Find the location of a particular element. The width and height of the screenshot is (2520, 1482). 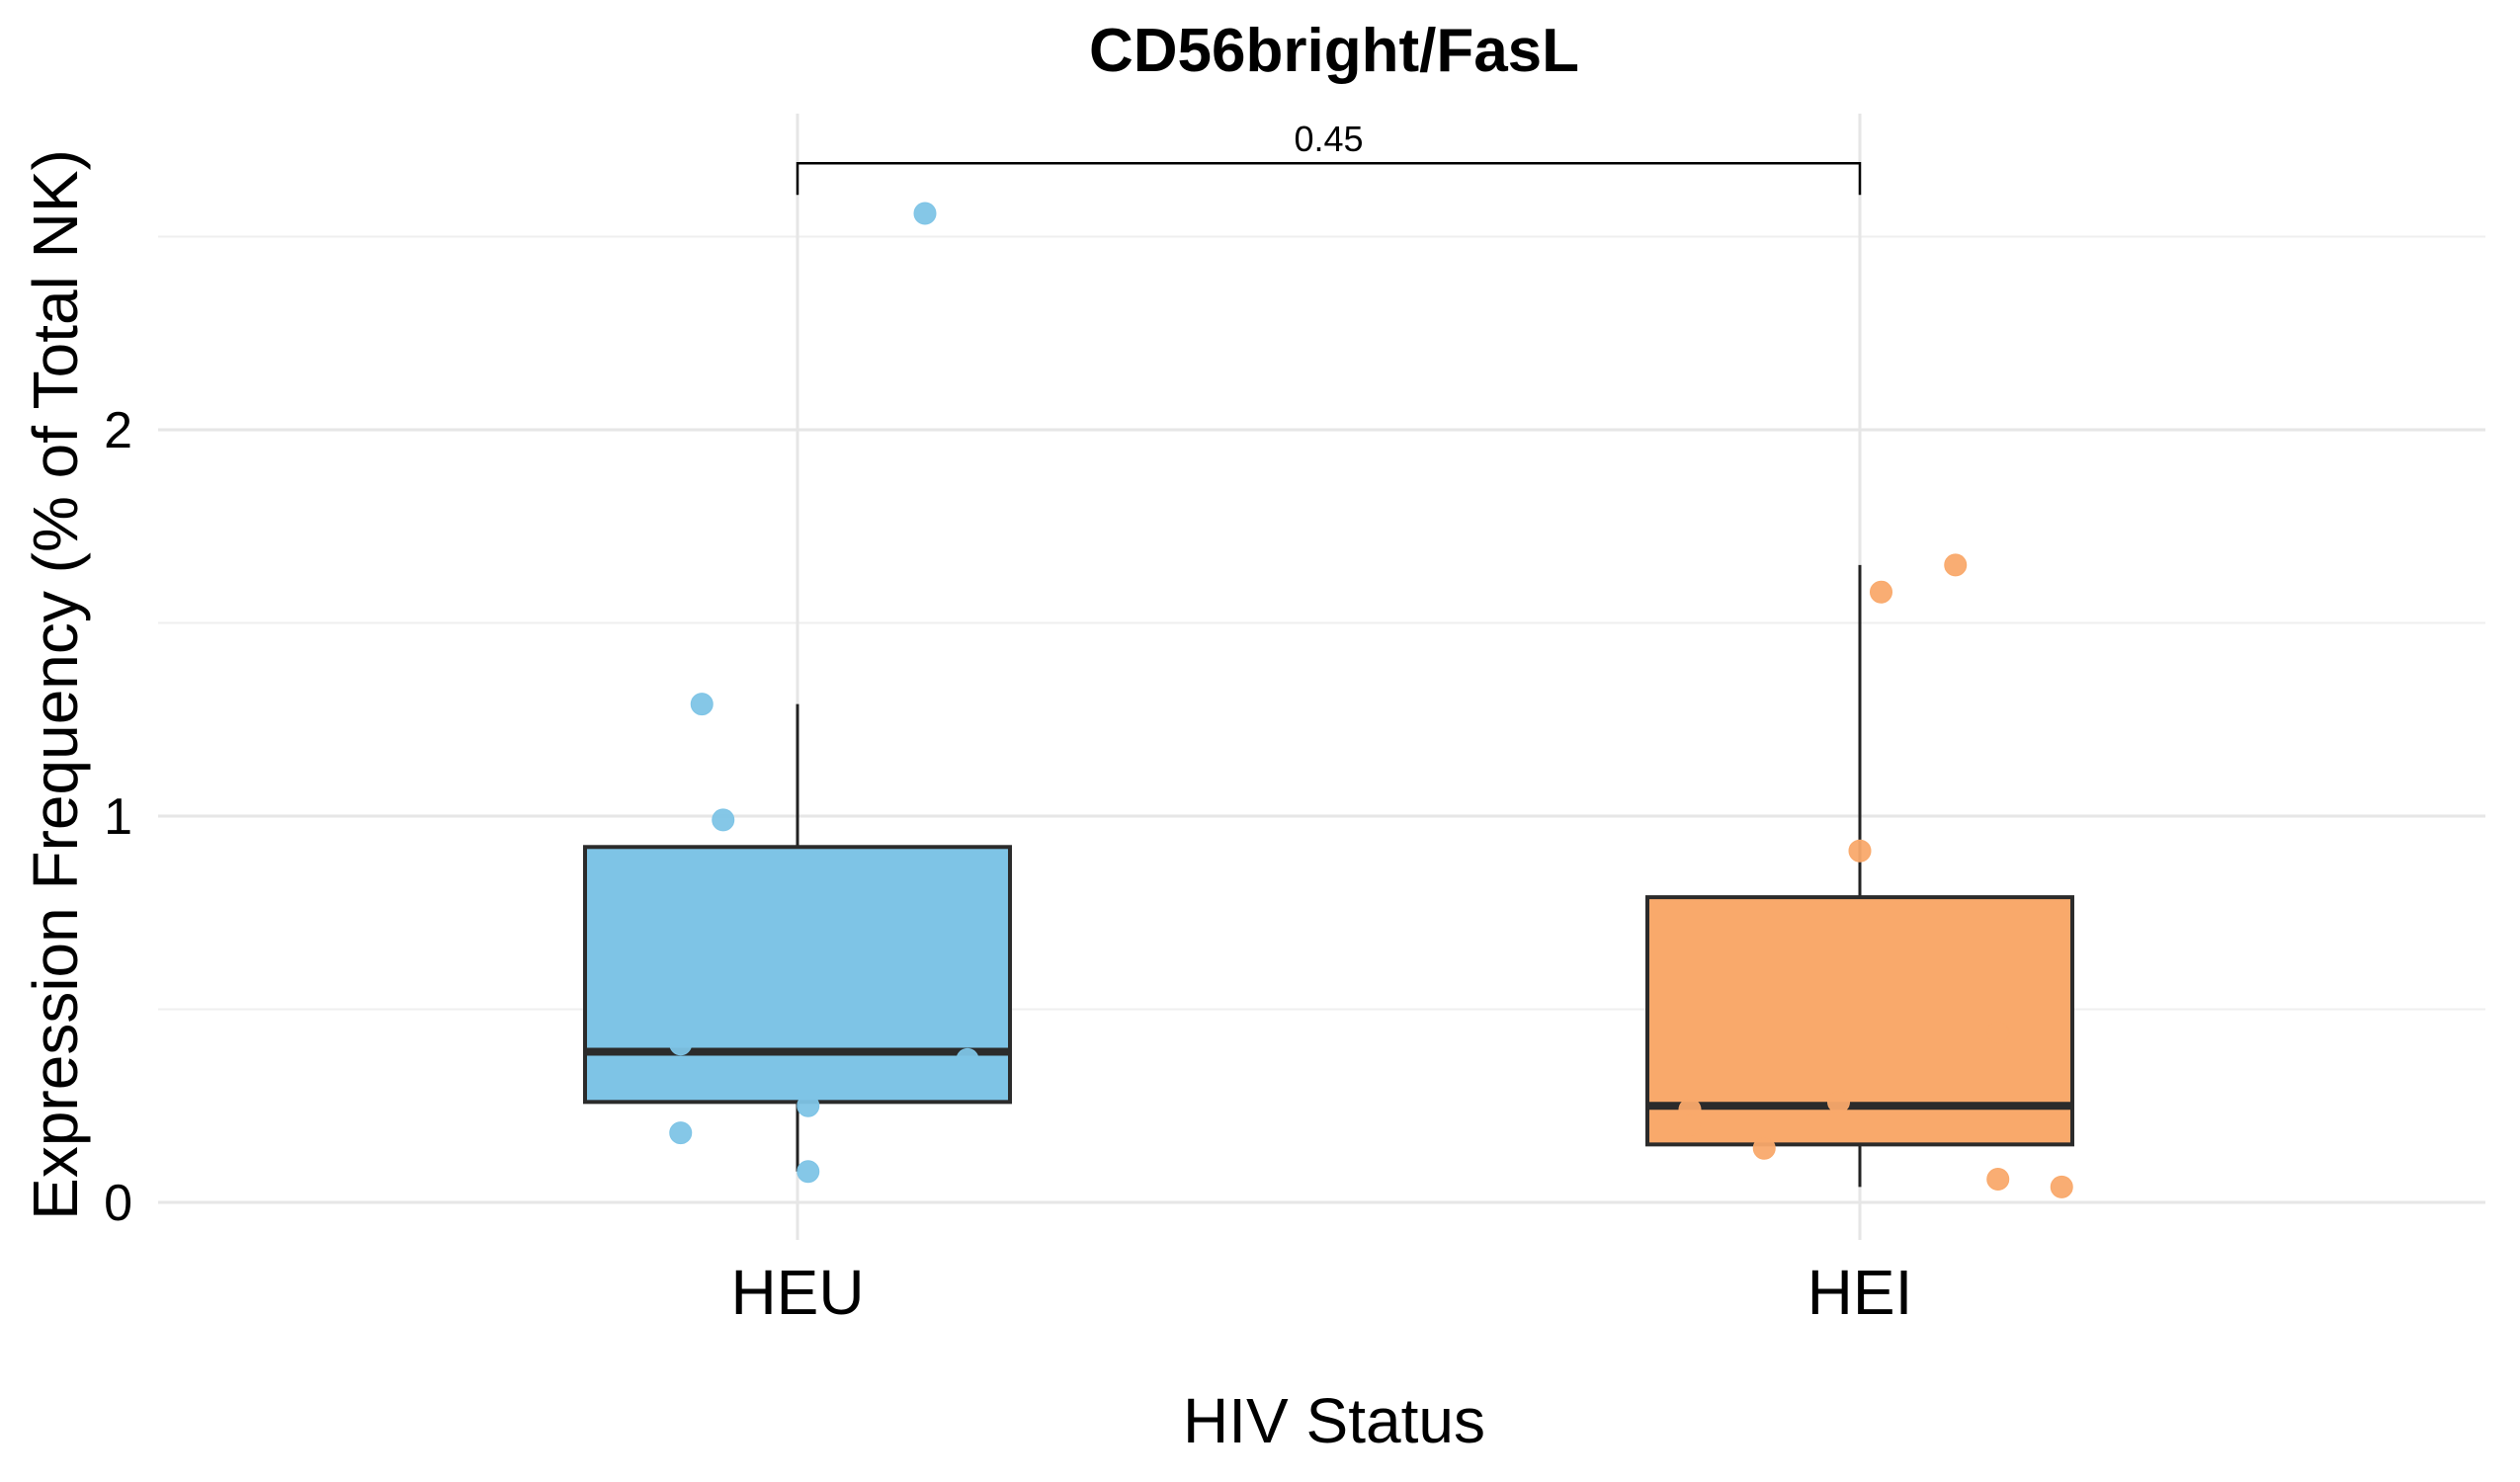

y-tick-label: 2 is located at coordinates (118, 430).